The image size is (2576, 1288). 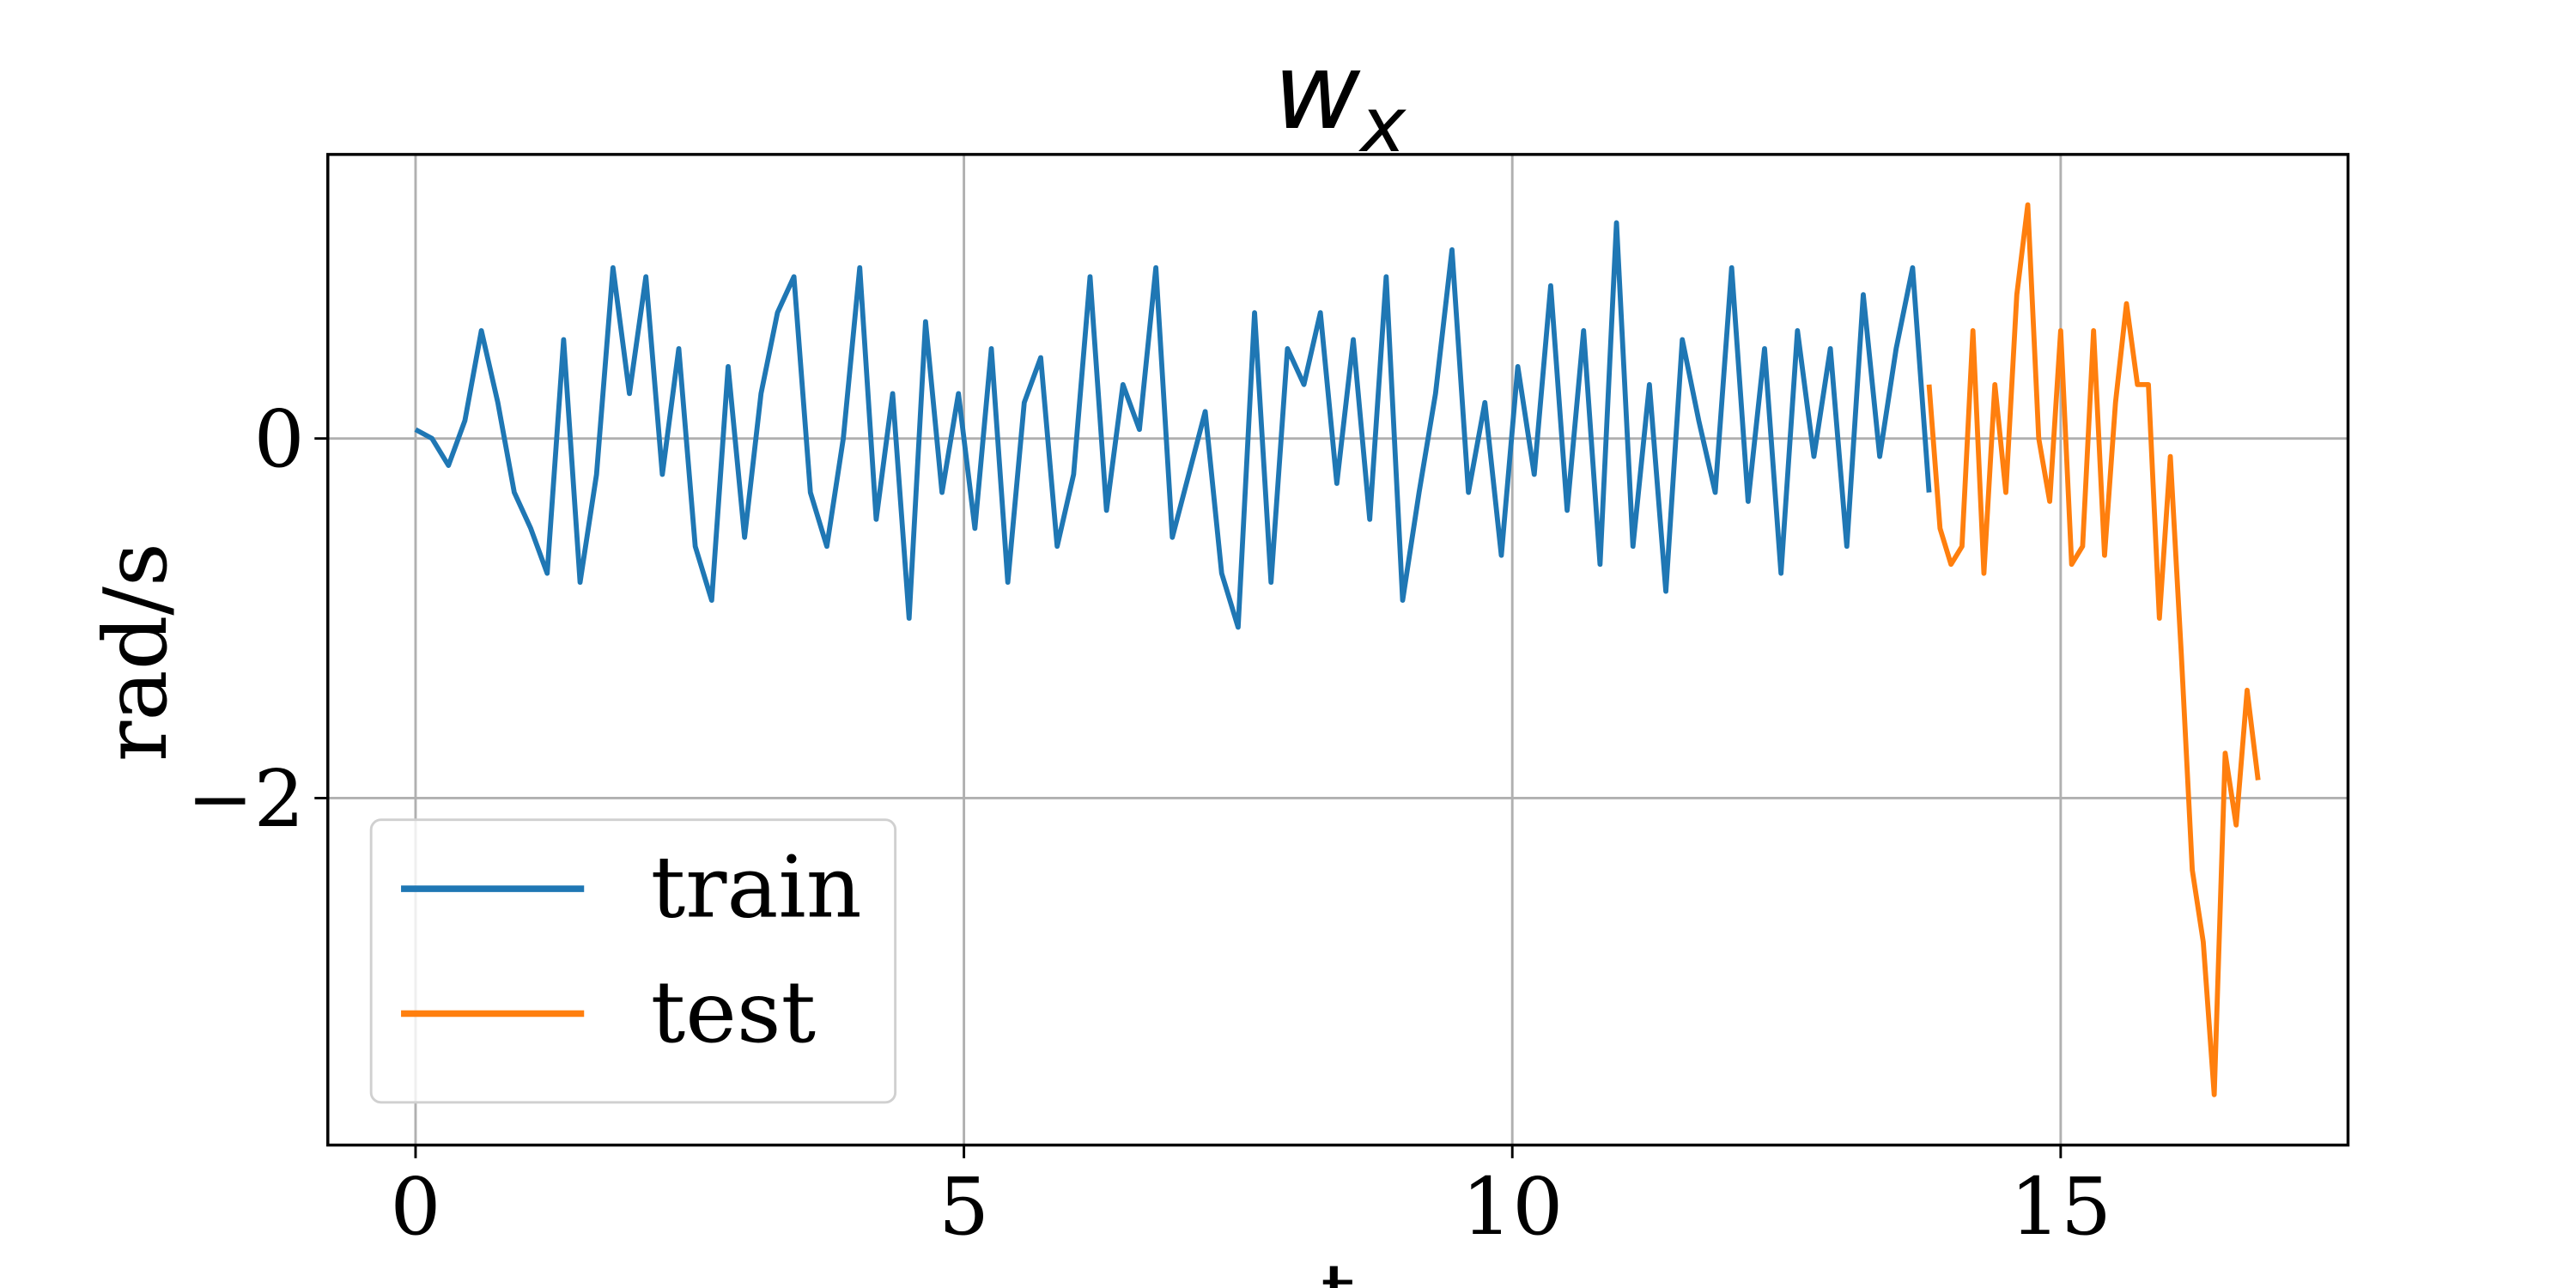 I want to click on x-tick-label: 15, so click(x=2060, y=1206).